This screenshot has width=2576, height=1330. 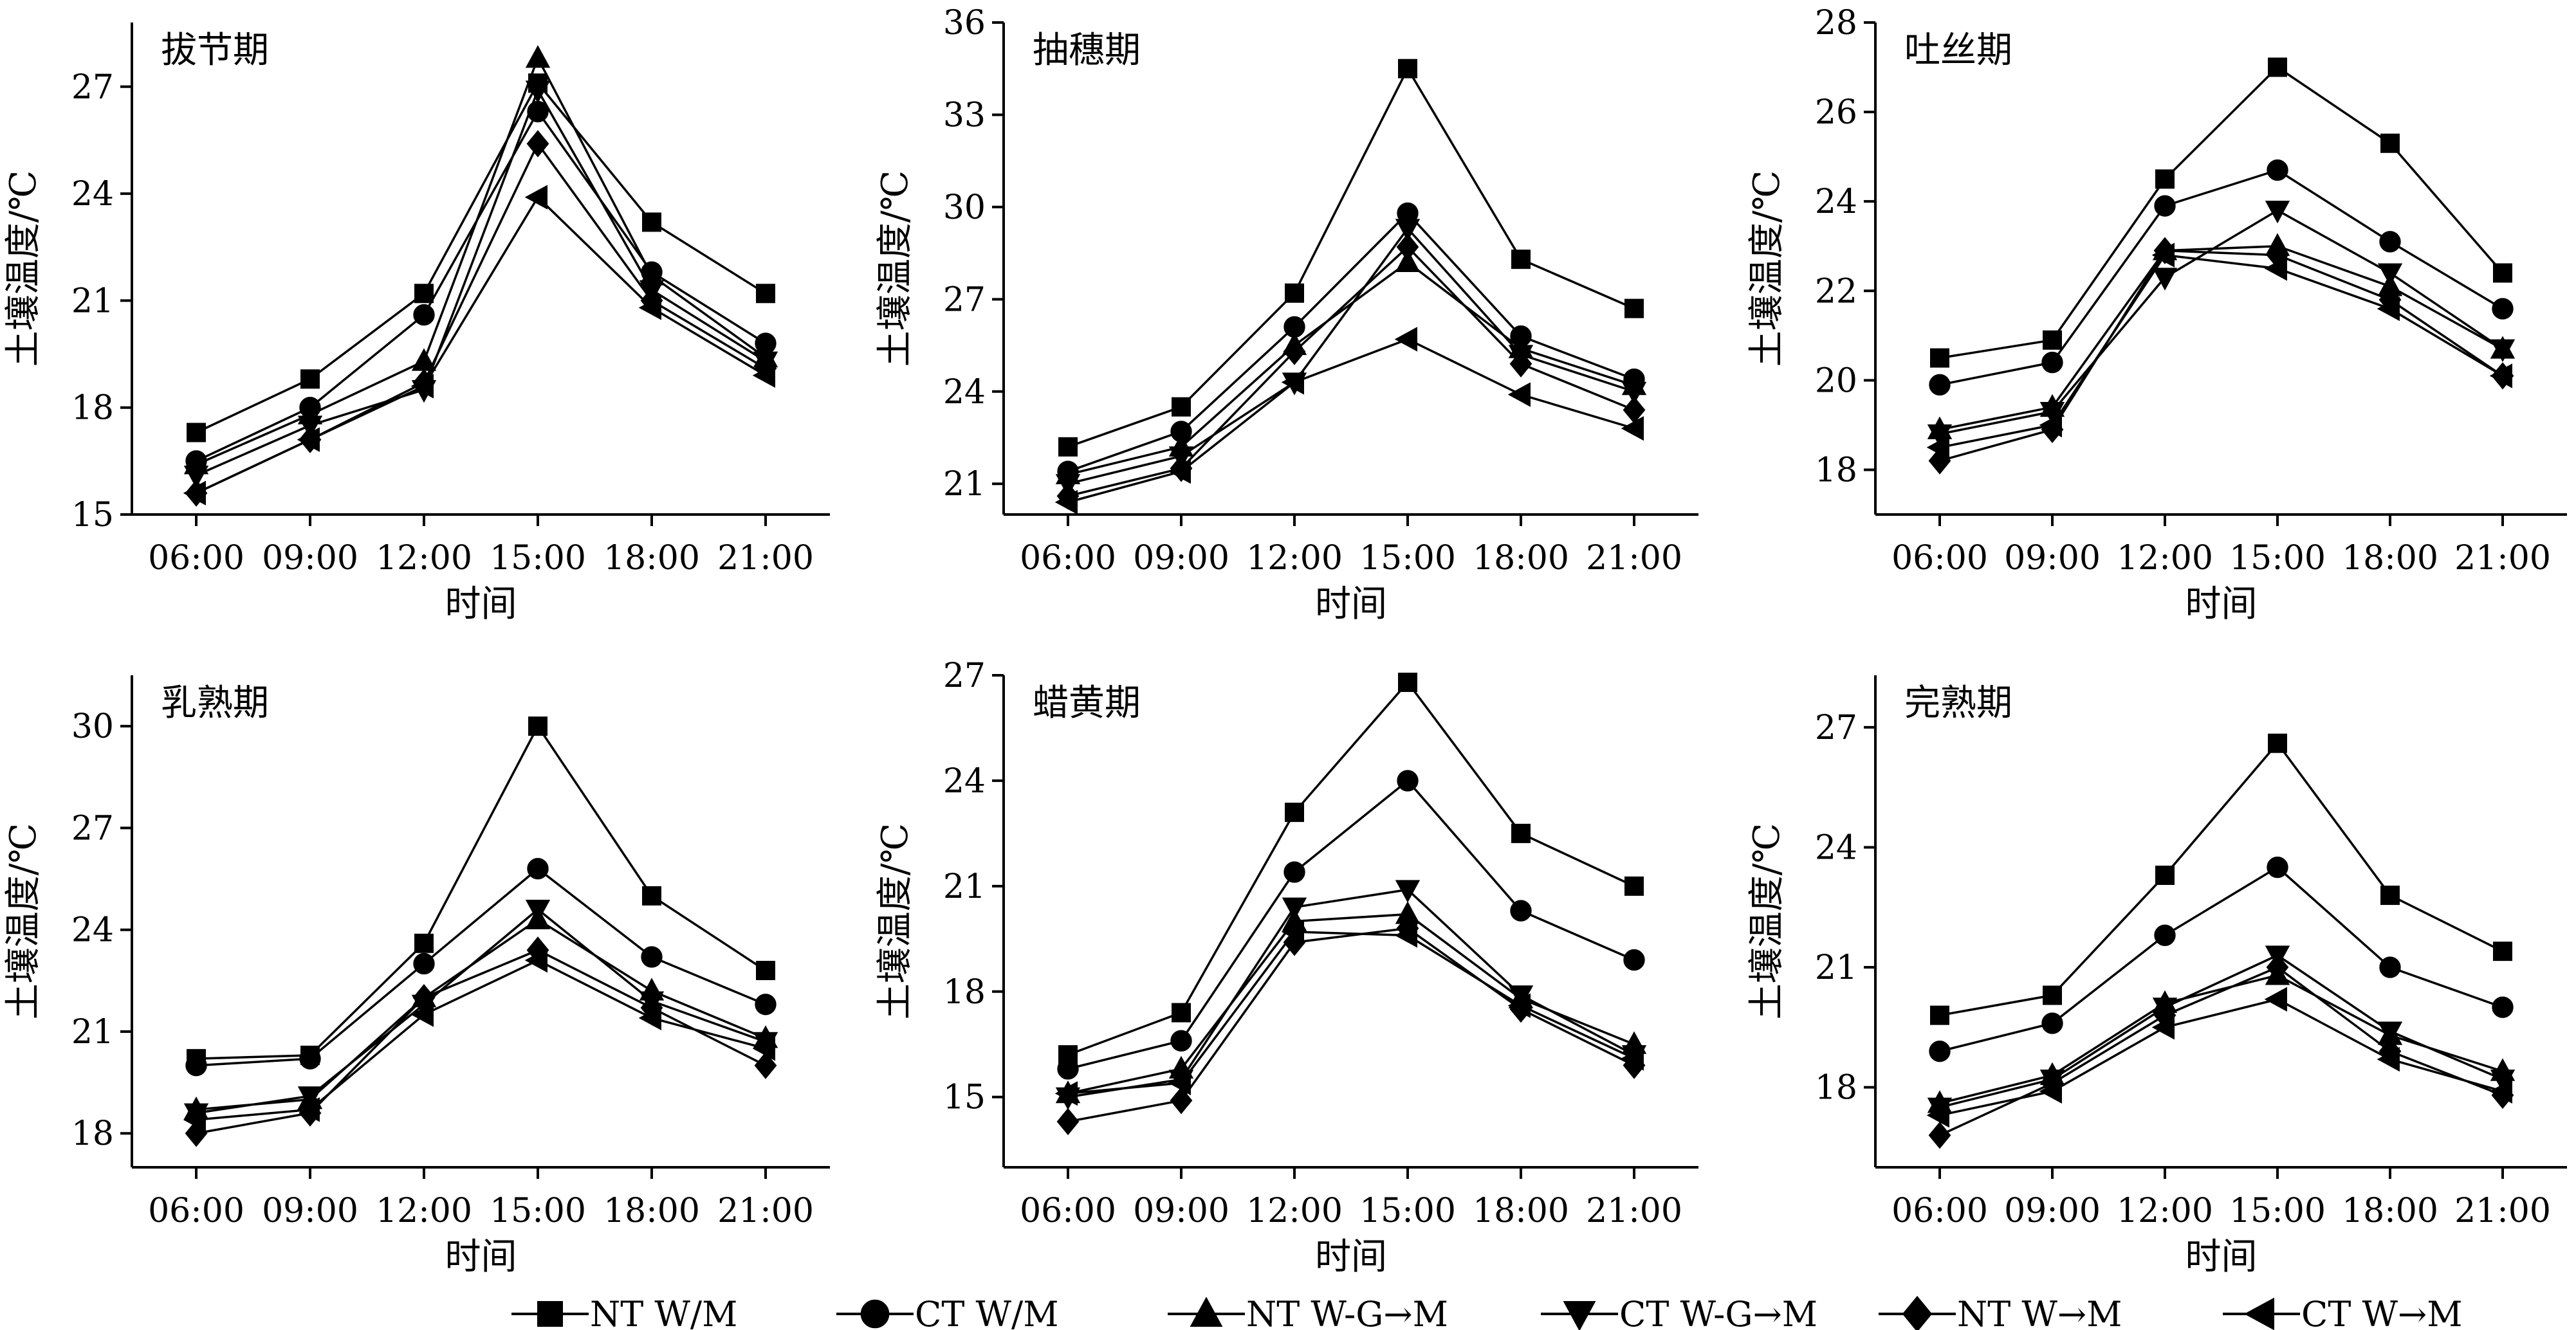 What do you see at coordinates (215, 703) in the screenshot?
I see `panel-title: 乳熟期` at bounding box center [215, 703].